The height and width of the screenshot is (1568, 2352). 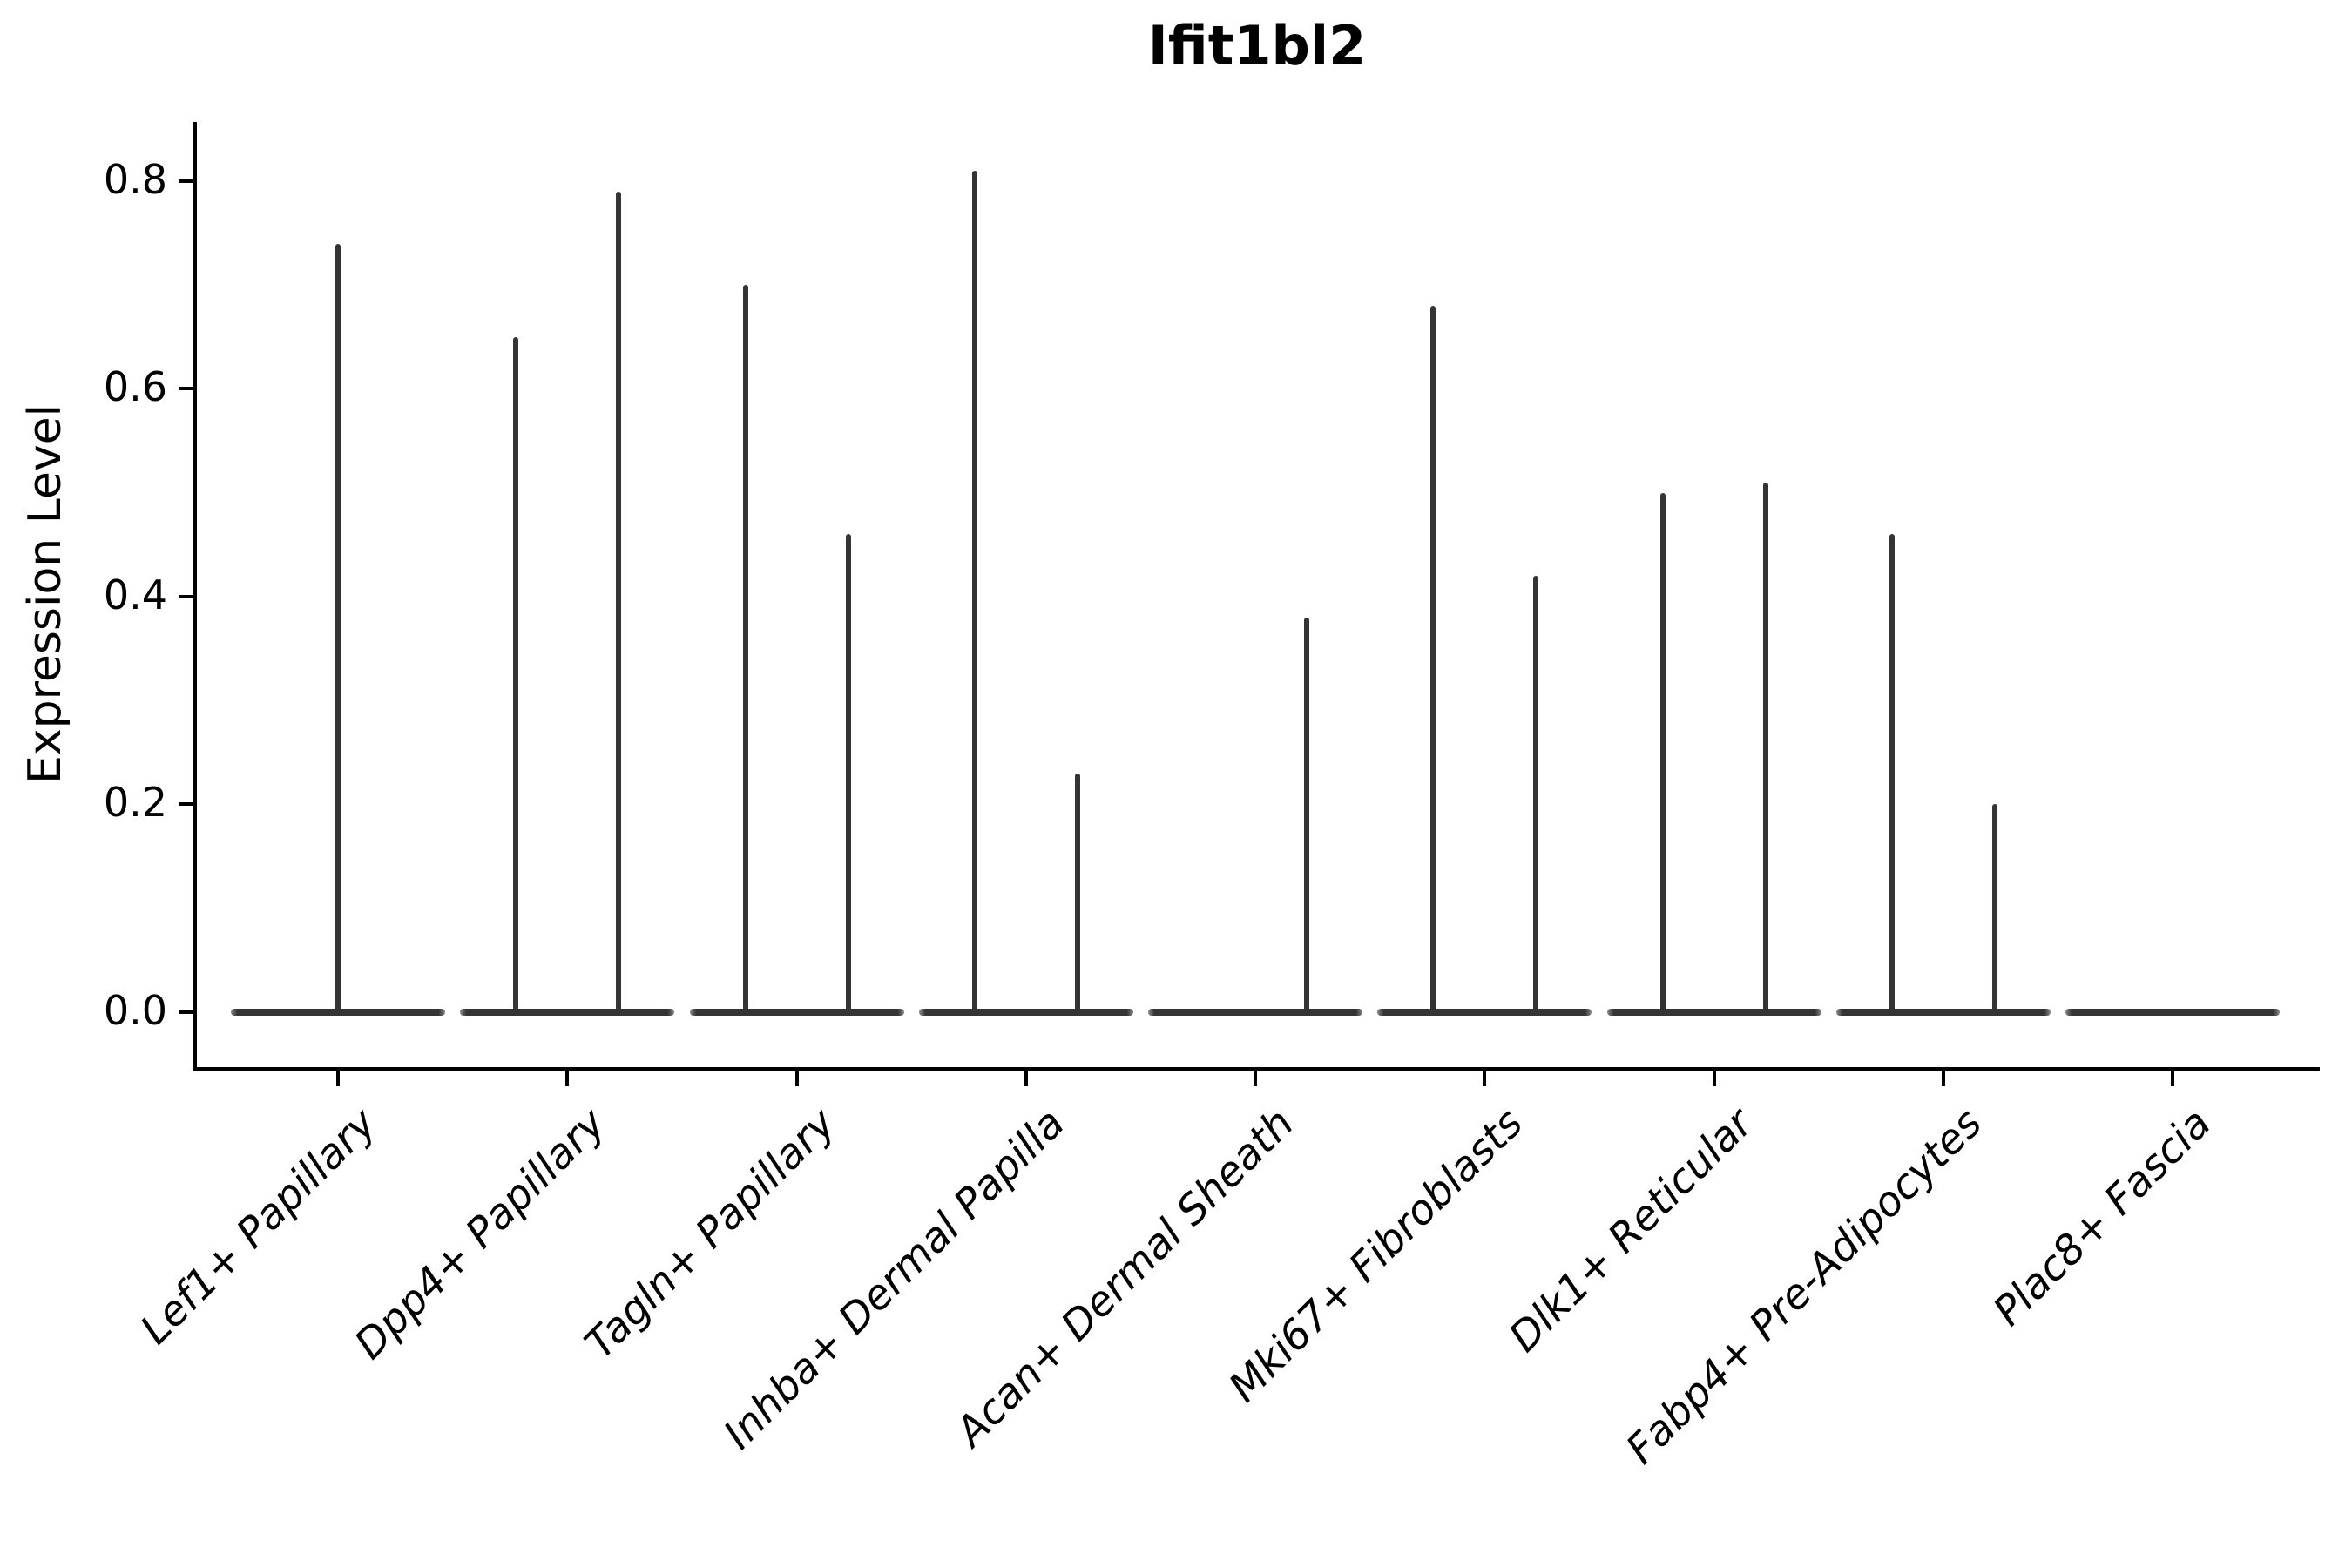 I want to click on chart-title: Ifit1bl2, so click(x=1257, y=46).